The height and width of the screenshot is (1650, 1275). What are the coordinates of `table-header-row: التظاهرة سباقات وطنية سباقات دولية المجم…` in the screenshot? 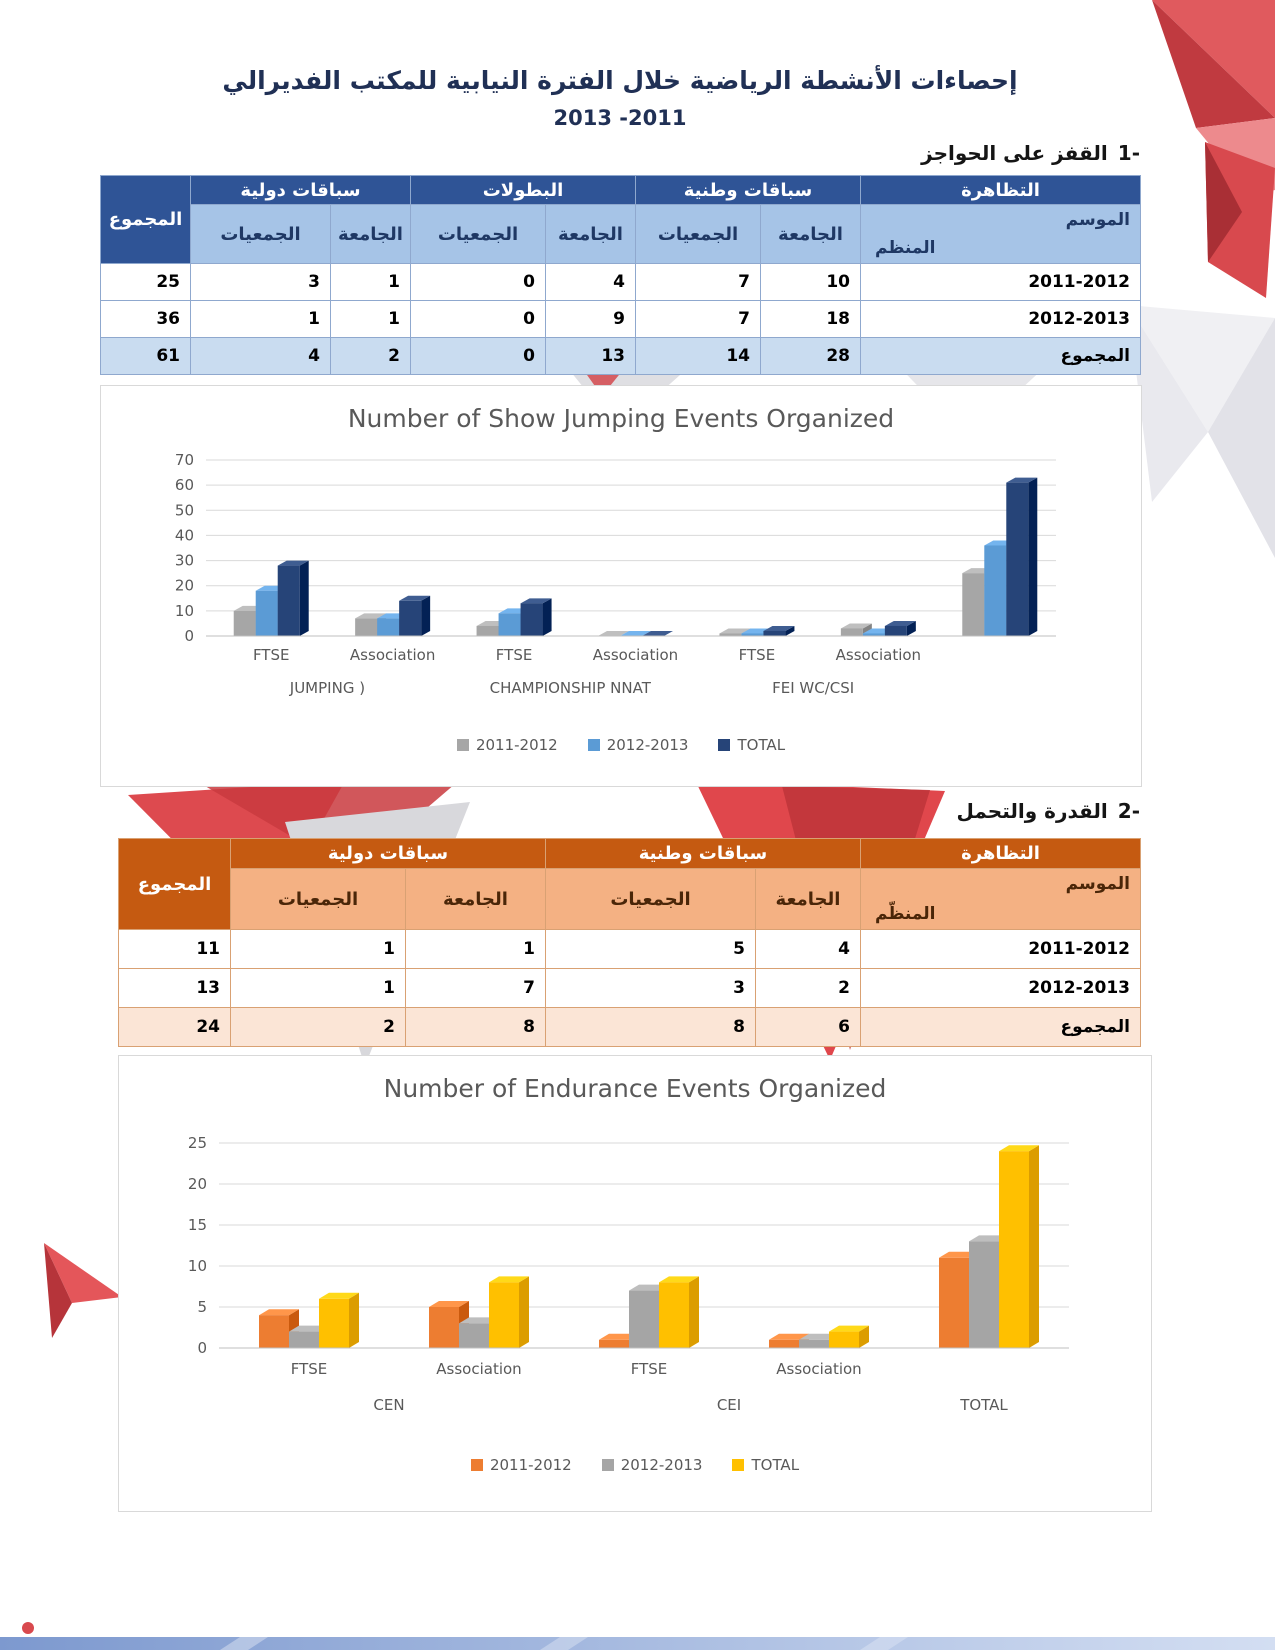 It's located at (629, 884).